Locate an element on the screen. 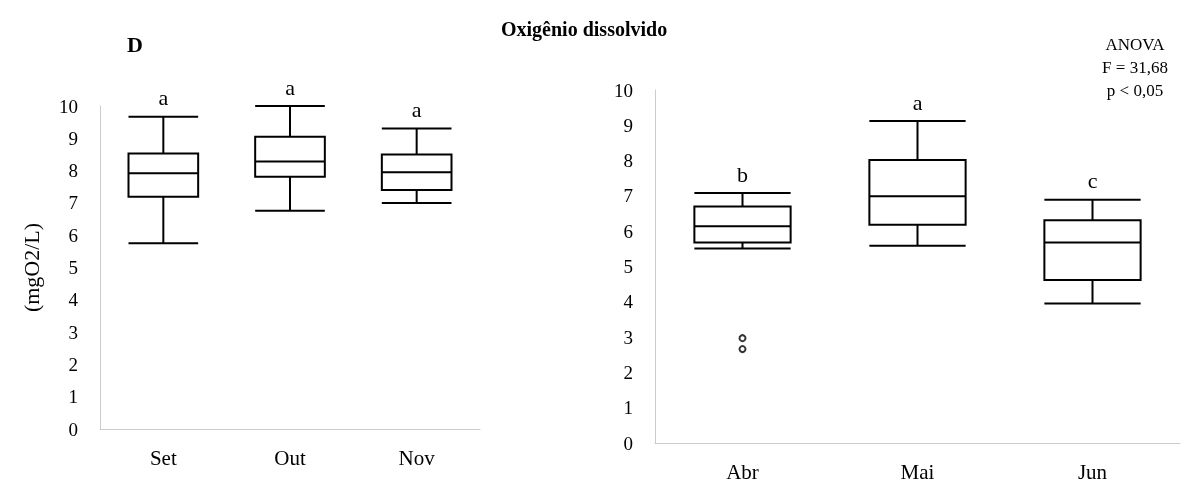 This screenshot has width=1195, height=482. text: ANOVA is located at coordinates (1135, 44).